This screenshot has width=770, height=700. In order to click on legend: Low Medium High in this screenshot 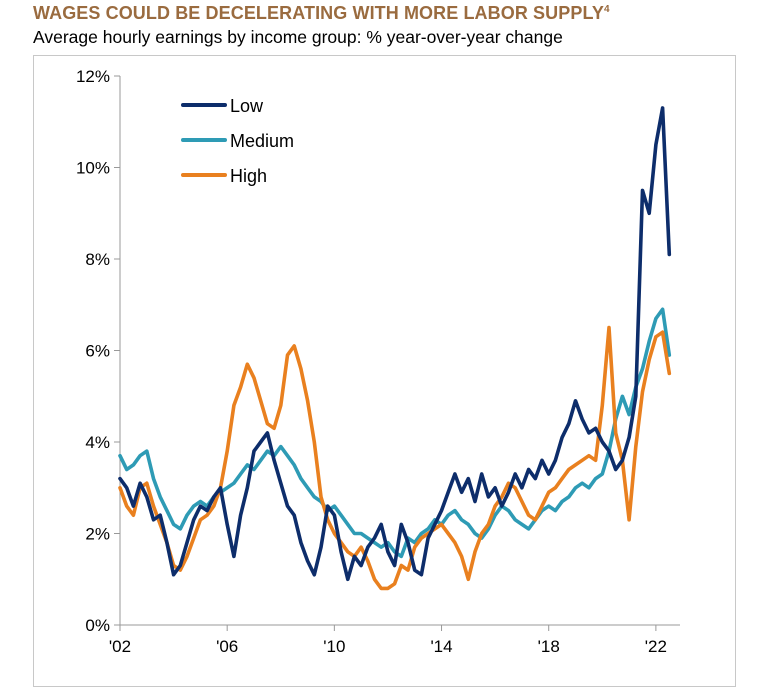, I will do `click(237, 141)`.